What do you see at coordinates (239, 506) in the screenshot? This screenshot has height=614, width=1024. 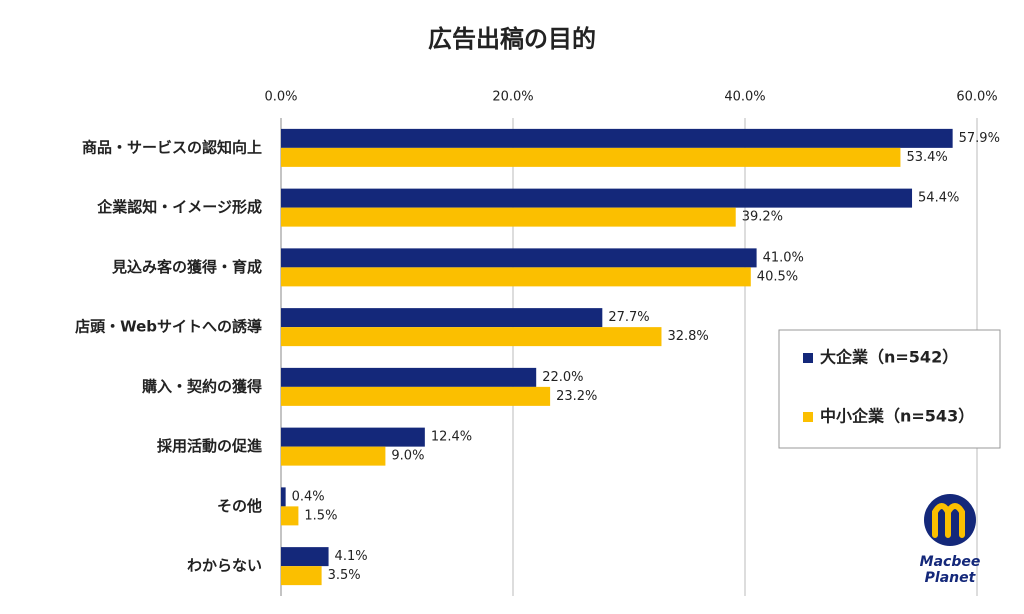 I see `y-tick-label: その他` at bounding box center [239, 506].